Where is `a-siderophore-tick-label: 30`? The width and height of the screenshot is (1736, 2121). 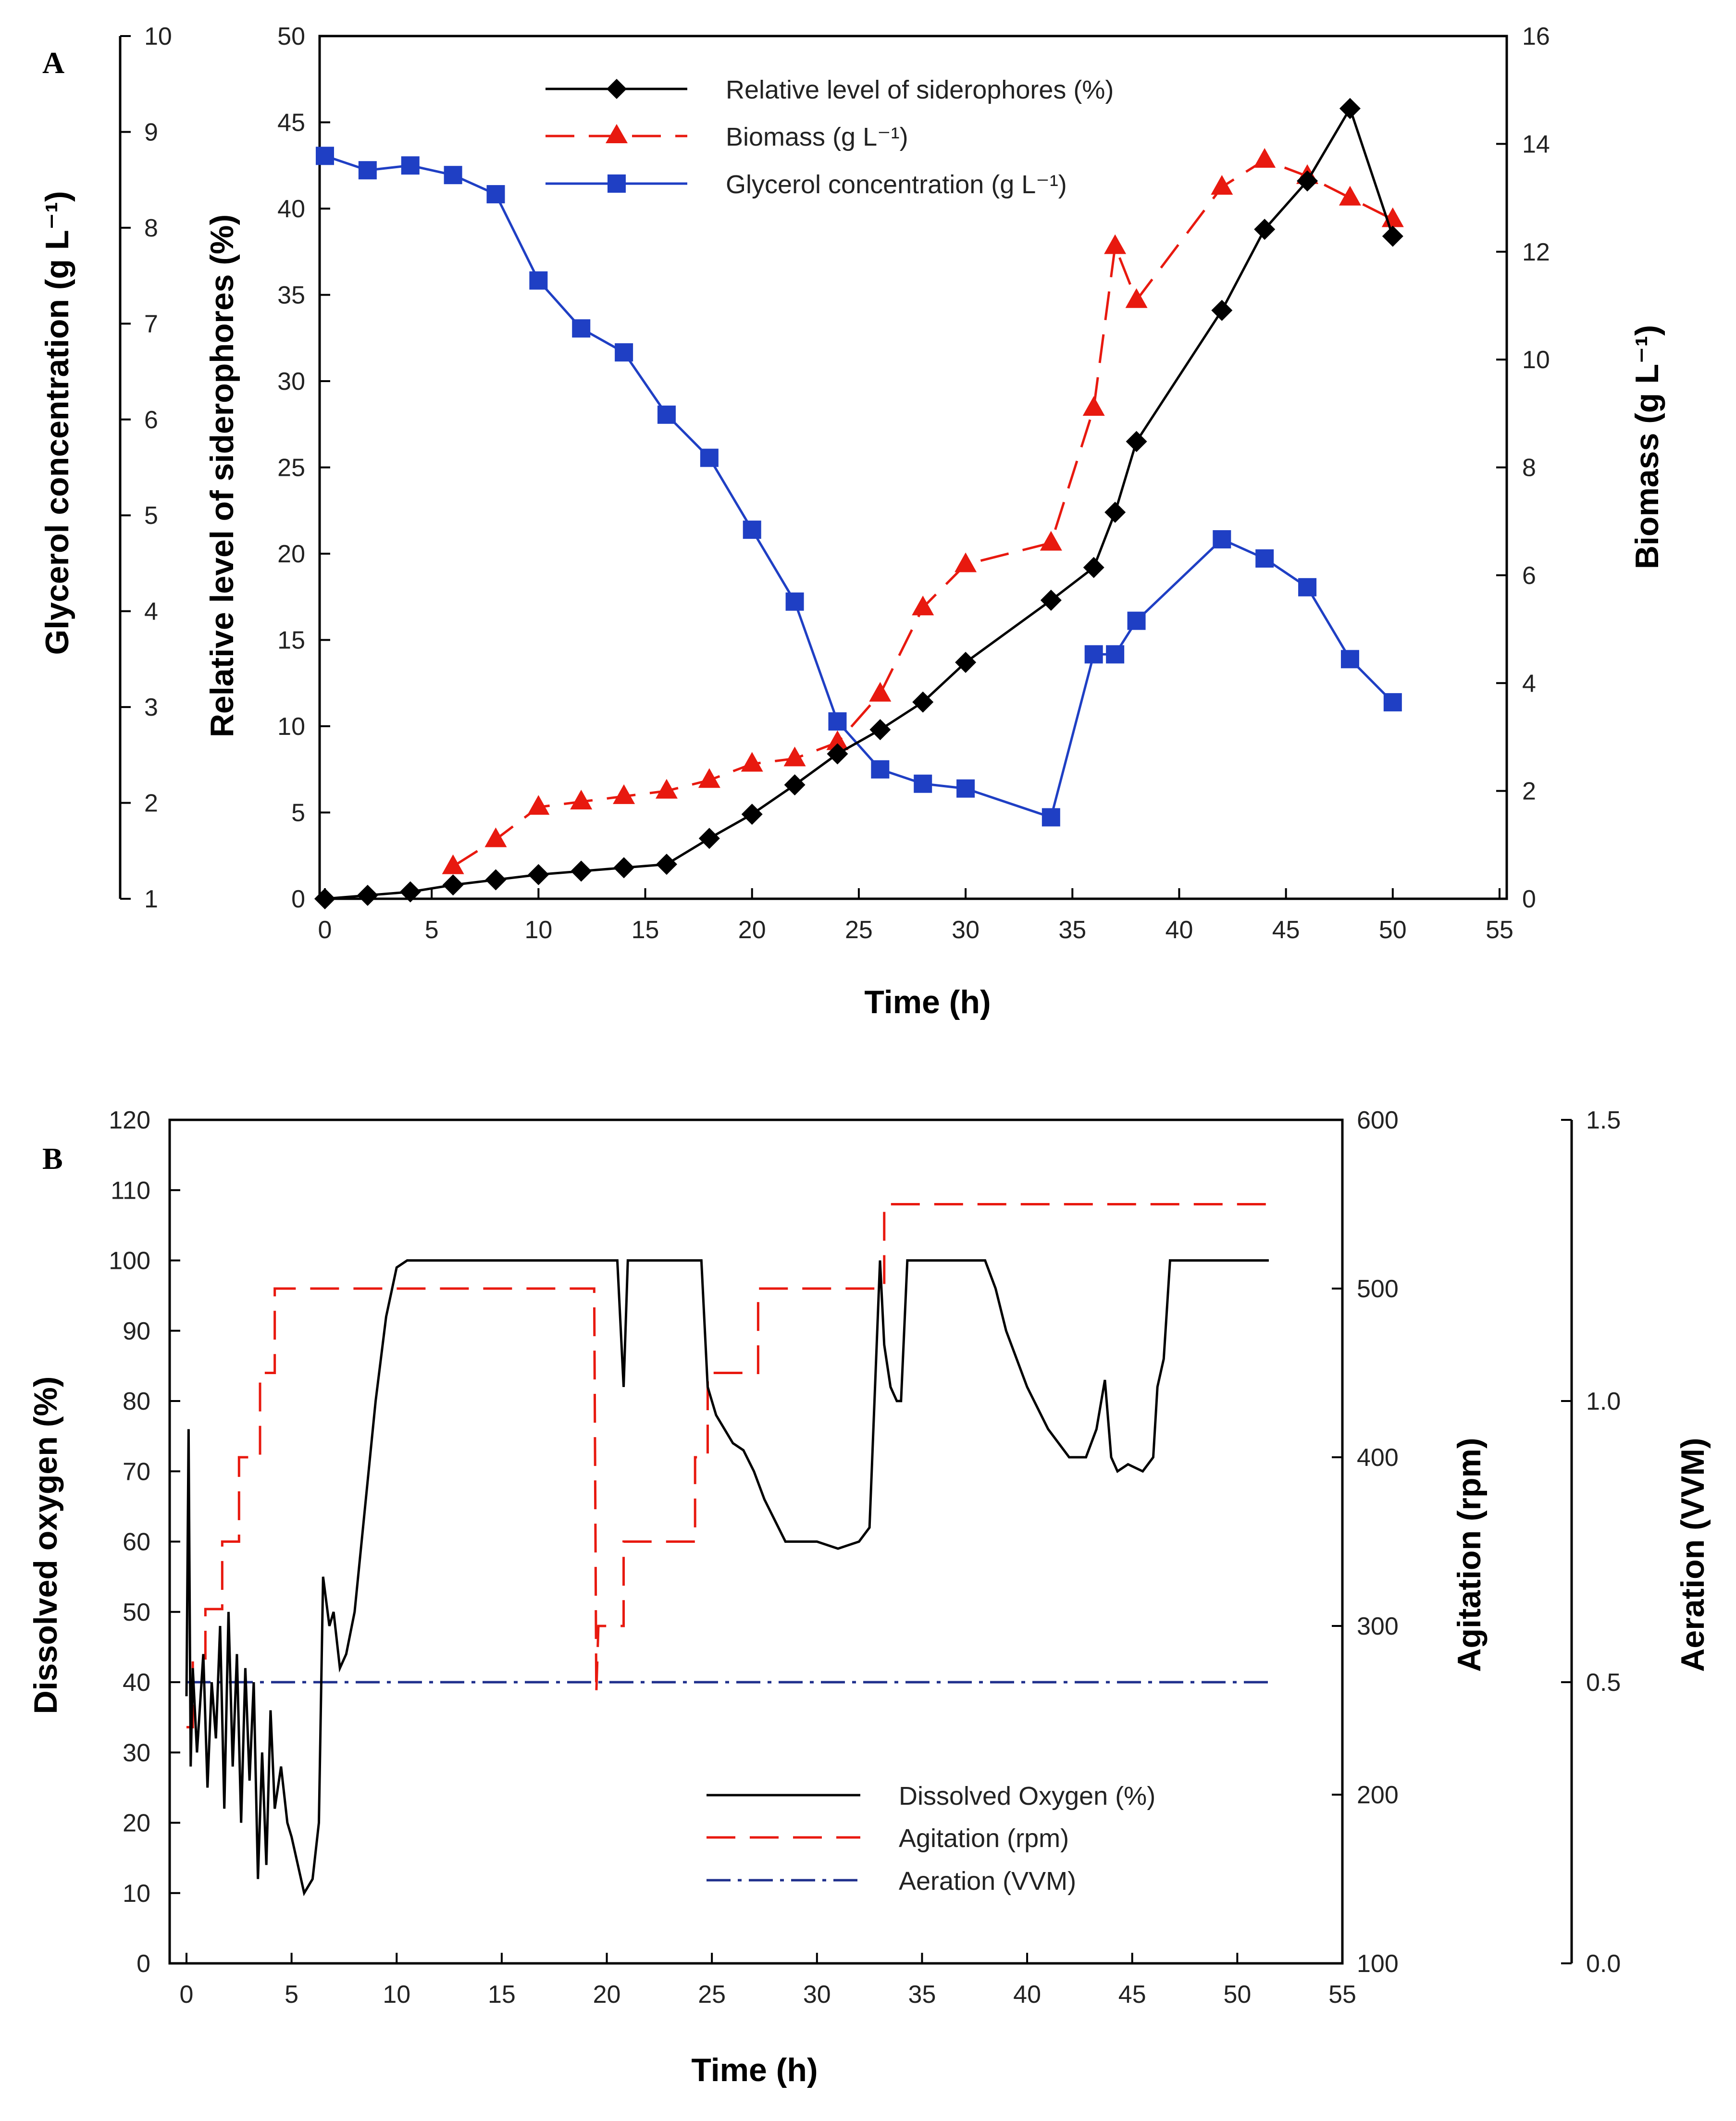
a-siderophore-tick-label: 30 is located at coordinates (291, 382).